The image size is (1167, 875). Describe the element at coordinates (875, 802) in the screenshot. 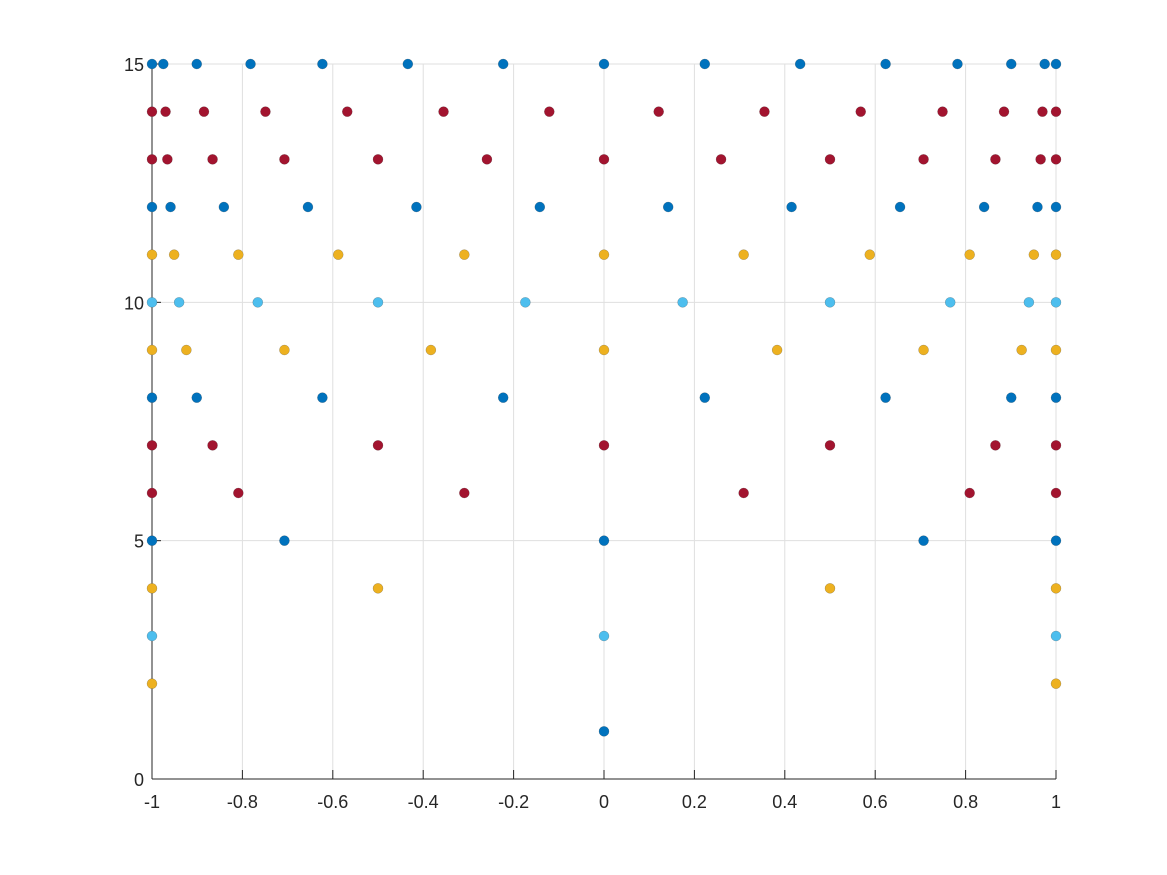

I see `x-tick-label: 0.6` at that location.